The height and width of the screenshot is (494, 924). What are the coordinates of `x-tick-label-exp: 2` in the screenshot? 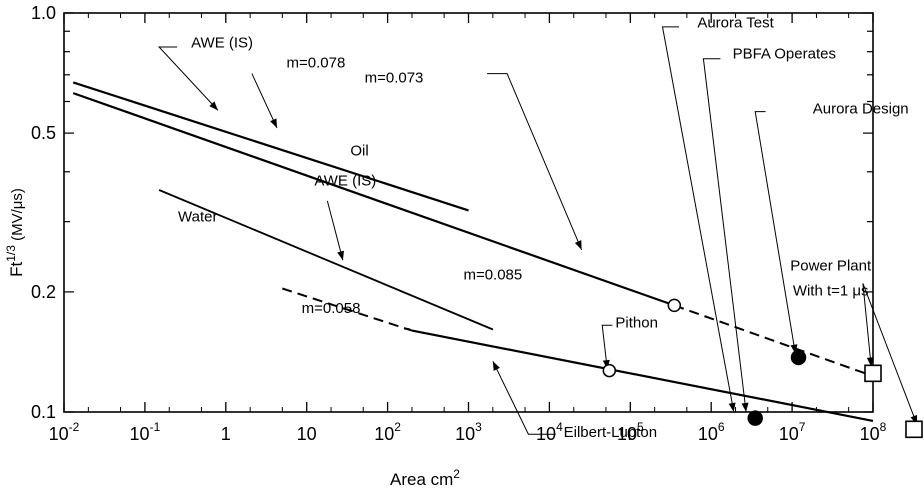 It's located at (397, 427).